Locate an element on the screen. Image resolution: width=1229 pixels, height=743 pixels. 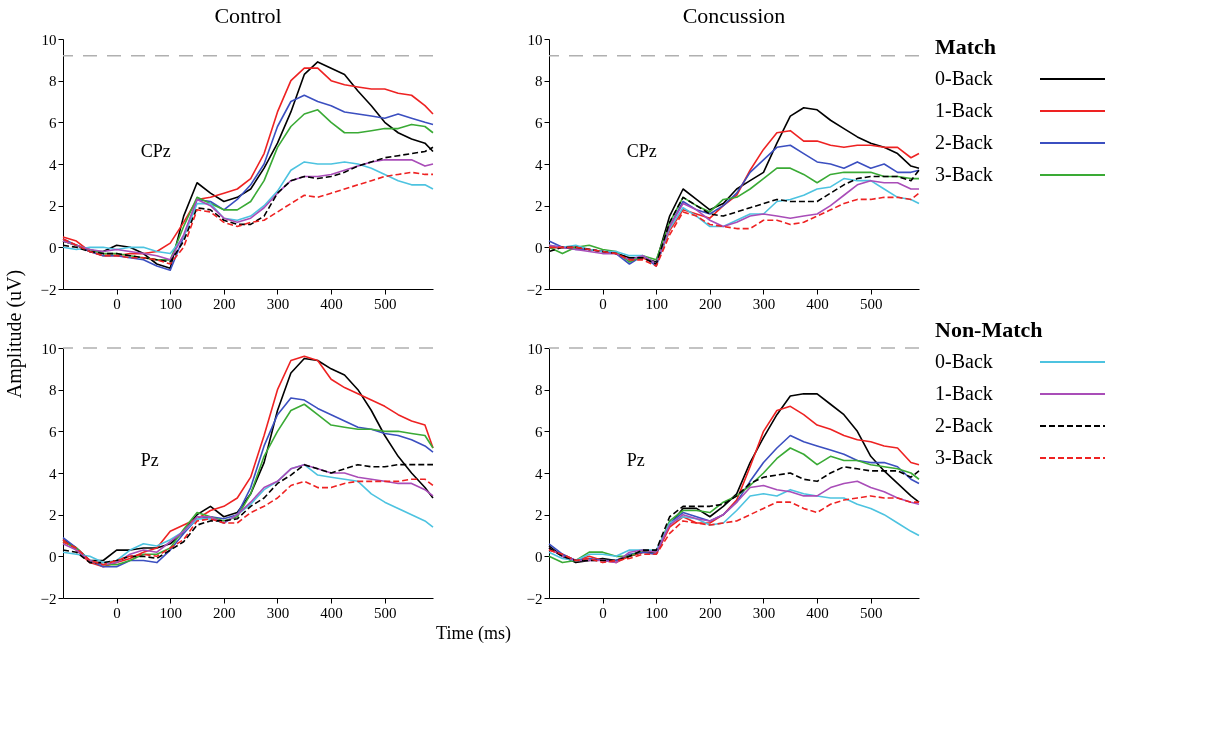
legend-title: Non-Match is located at coordinates (989, 329).